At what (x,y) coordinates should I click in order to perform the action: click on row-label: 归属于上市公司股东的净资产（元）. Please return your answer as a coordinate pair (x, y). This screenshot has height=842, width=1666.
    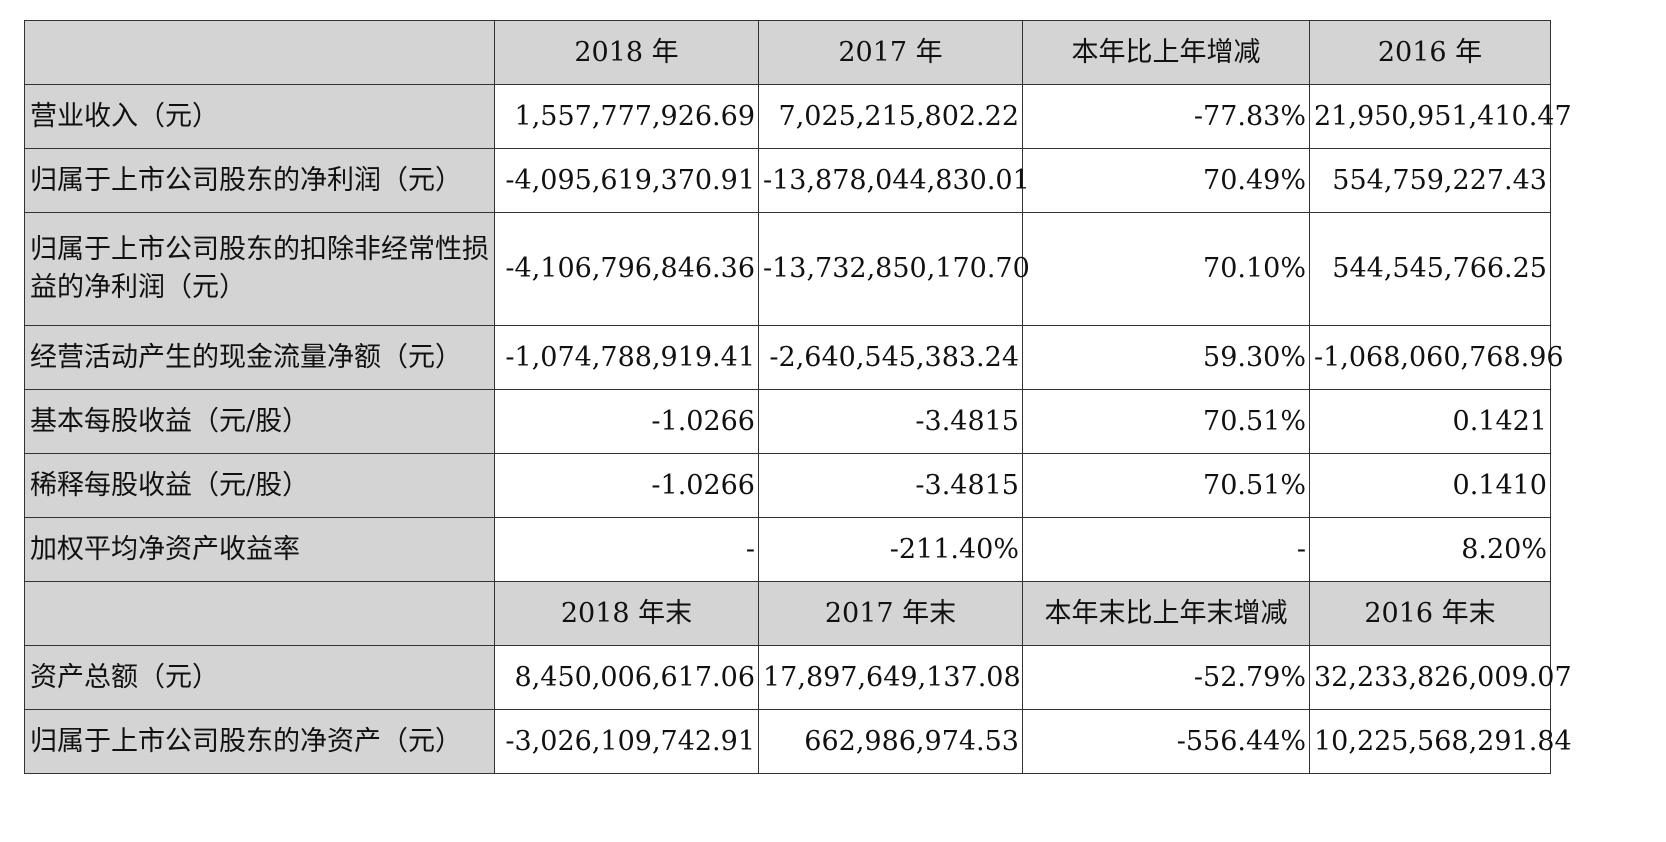
    Looking at the image, I should click on (259, 741).